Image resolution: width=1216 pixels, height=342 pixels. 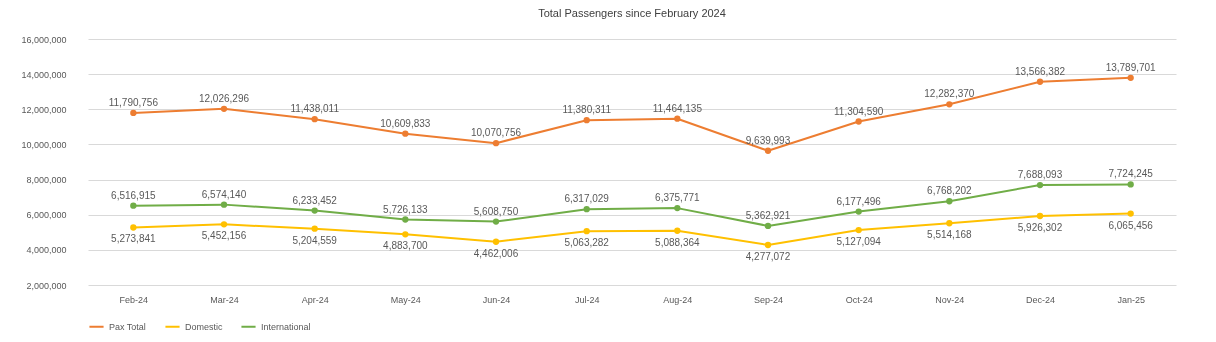 I want to click on data-label: 11,380,311, so click(x=587, y=110).